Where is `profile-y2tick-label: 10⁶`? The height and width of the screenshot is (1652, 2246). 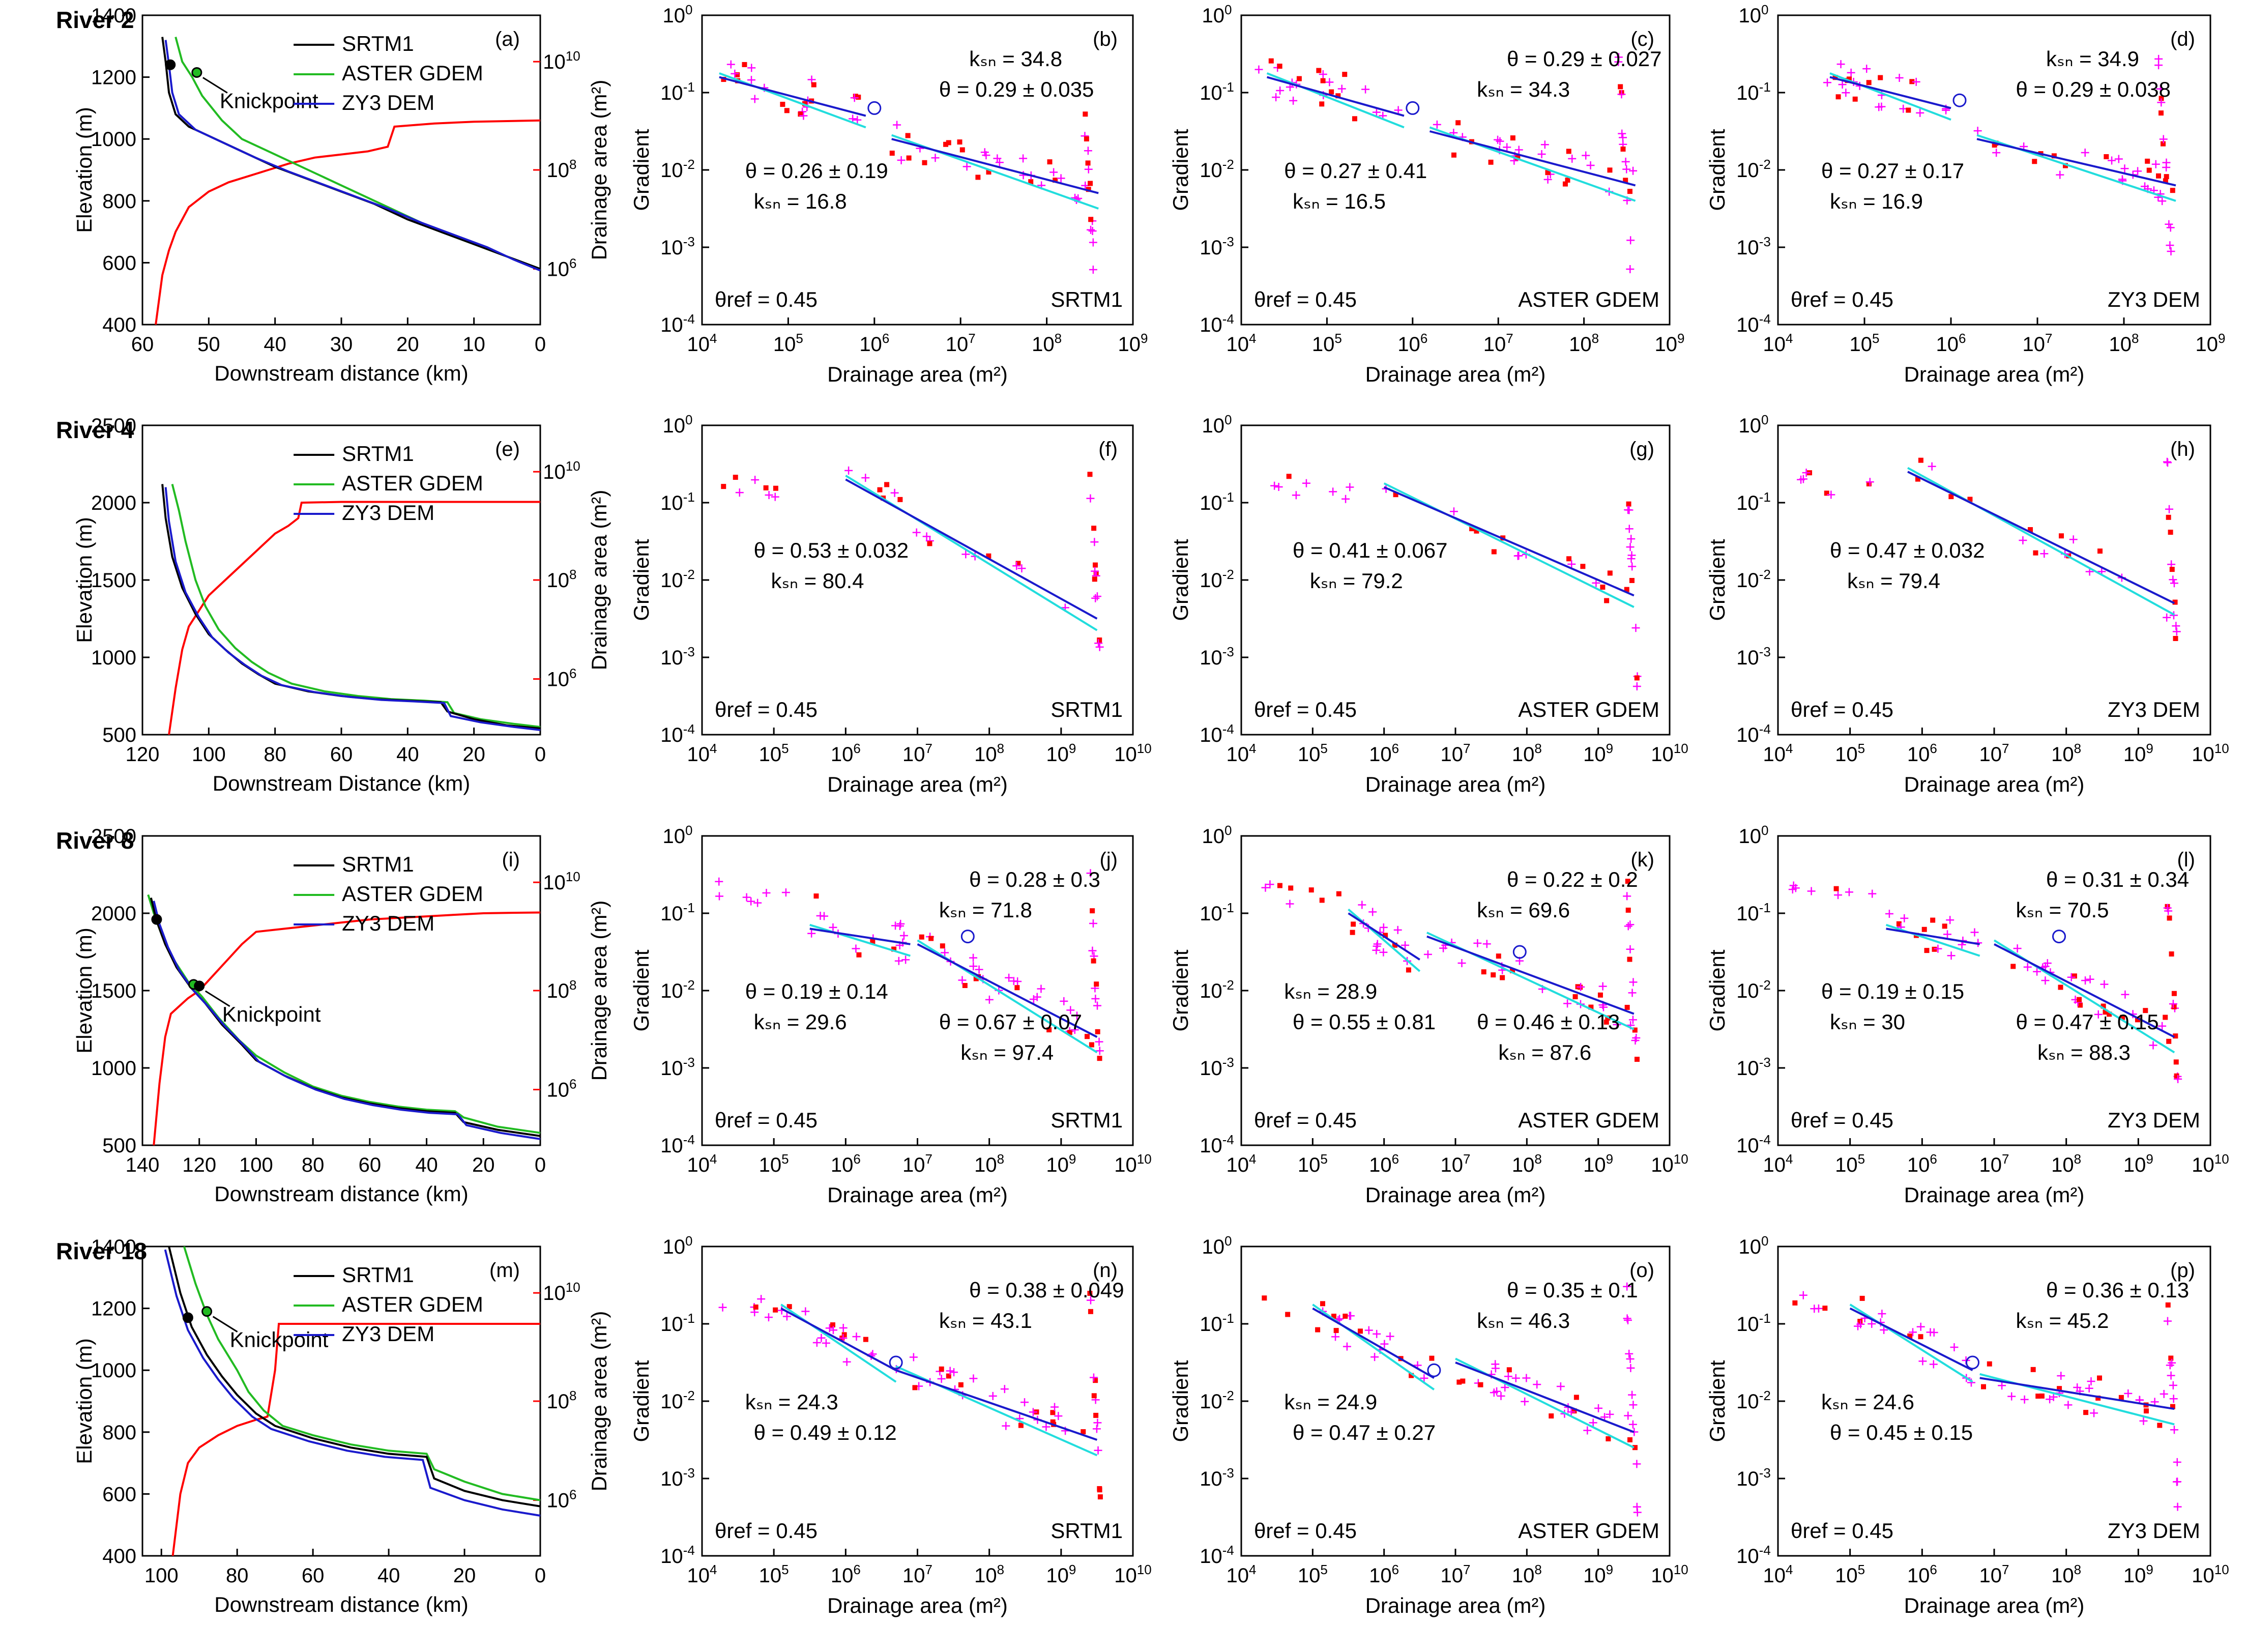
profile-y2tick-label: 10⁶ is located at coordinates (562, 1499).